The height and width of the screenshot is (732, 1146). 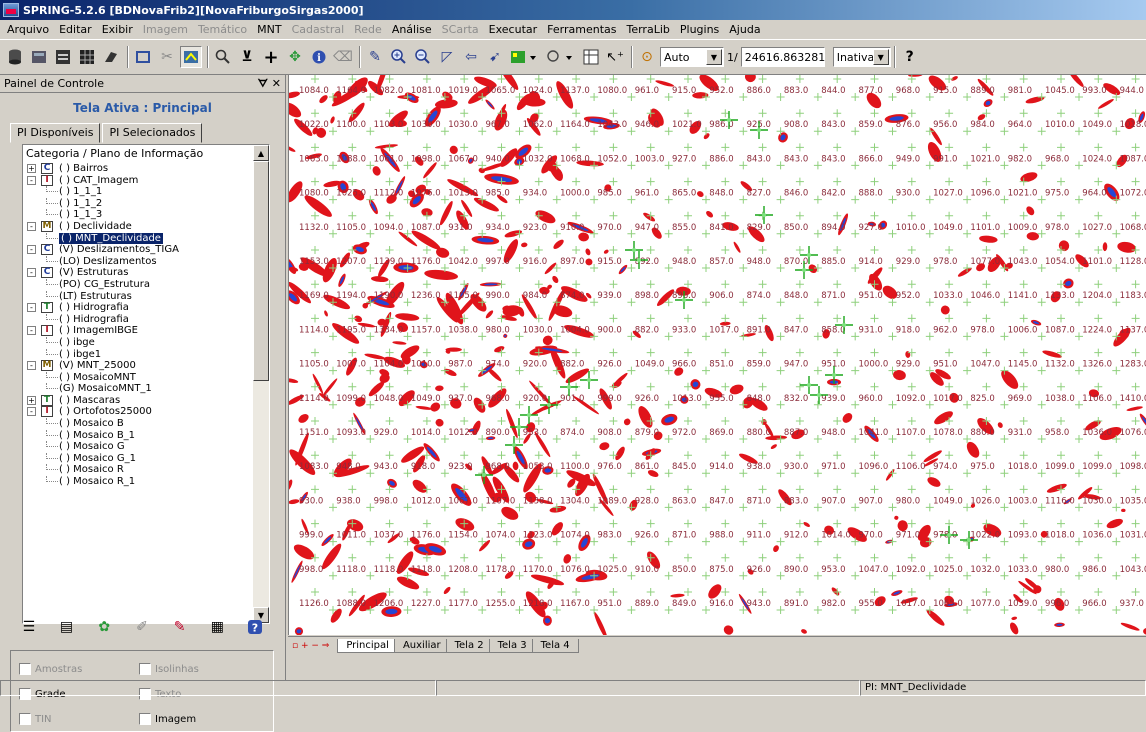 What do you see at coordinates (139, 215) in the screenshot?
I see `tree-plan: ( ) 1_1_3` at bounding box center [139, 215].